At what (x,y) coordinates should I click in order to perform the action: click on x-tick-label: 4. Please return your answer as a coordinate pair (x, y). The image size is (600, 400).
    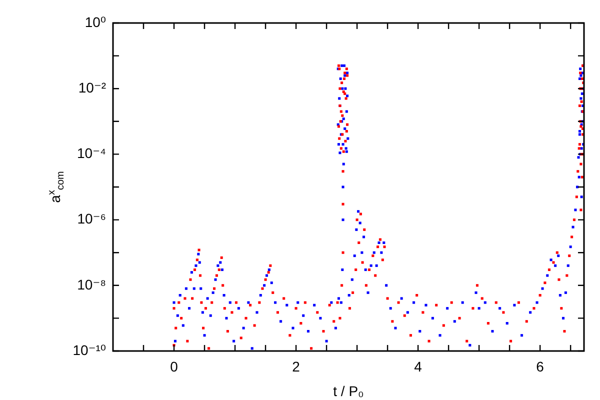
    Looking at the image, I should click on (418, 366).